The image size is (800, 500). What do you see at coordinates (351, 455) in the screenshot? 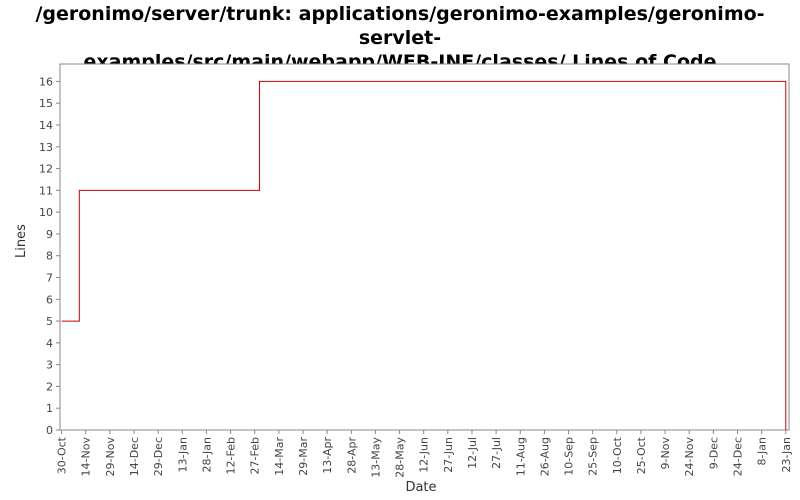
I see `x-tick-label: 28-Apr` at bounding box center [351, 455].